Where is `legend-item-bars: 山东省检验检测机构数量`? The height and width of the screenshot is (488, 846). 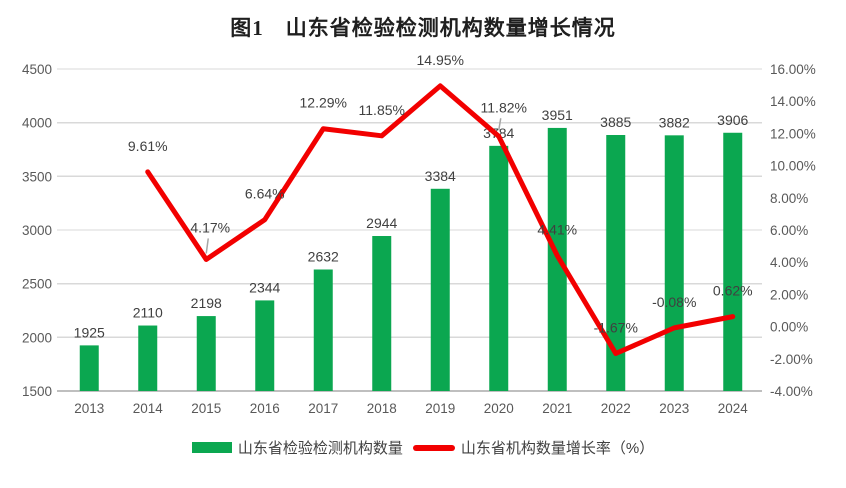
legend-item-bars: 山东省检验检测机构数量 is located at coordinates (297, 447).